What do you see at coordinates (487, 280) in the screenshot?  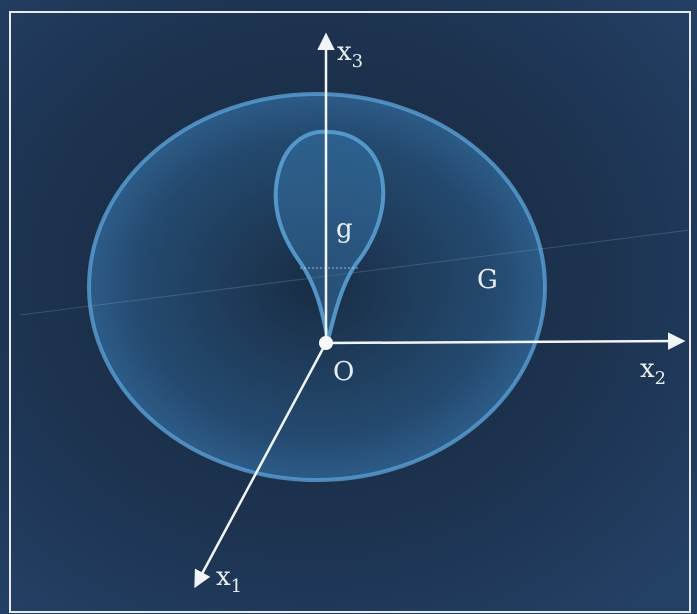 I see `outer-region-label: G` at bounding box center [487, 280].